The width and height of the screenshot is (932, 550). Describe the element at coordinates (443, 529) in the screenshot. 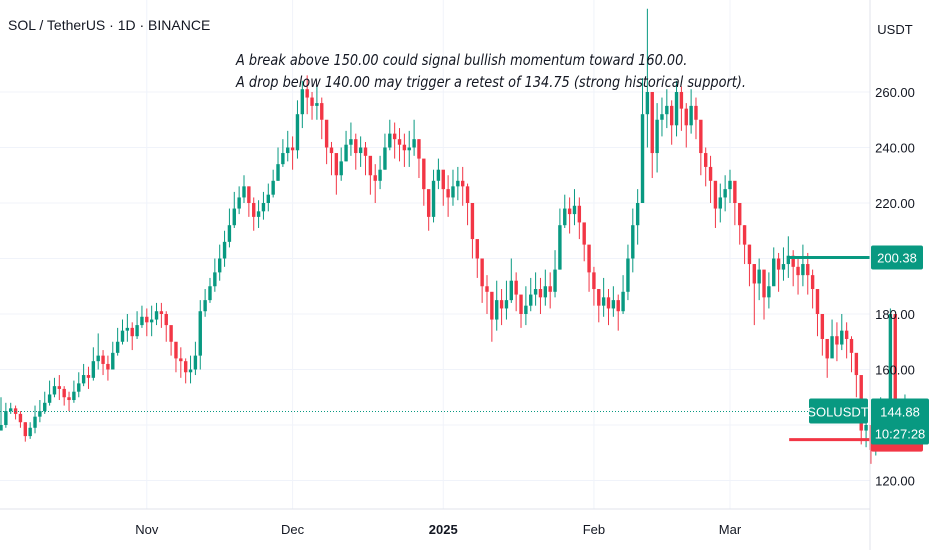

I see `time-tick-label: 2025` at that location.